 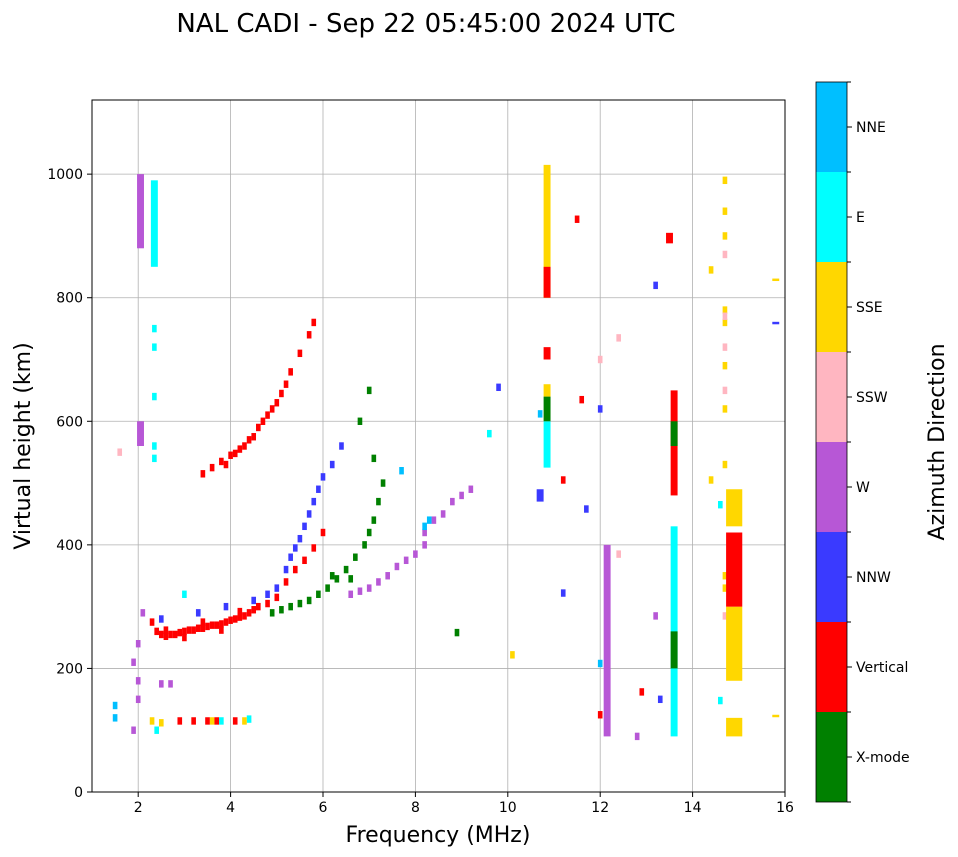 I want to click on colorbar-swatch-sse, so click(x=831, y=307).